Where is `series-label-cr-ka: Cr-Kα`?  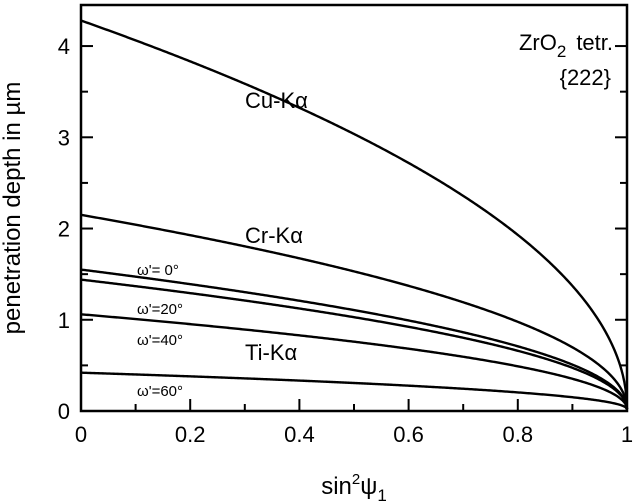 series-label-cr-ka: Cr-Kα is located at coordinates (274, 235).